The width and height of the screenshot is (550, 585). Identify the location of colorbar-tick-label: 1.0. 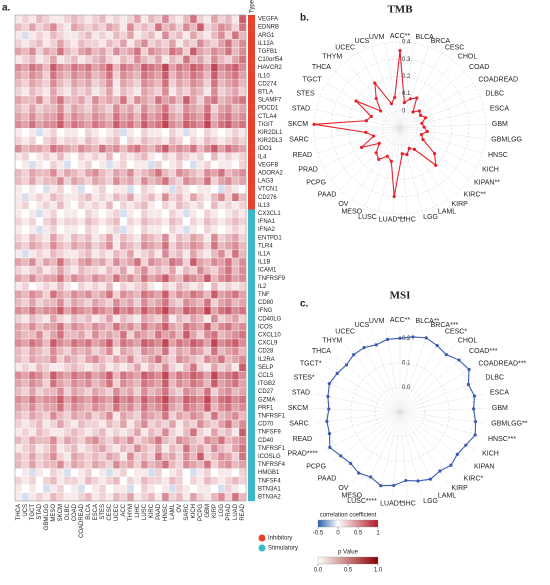
(378, 571).